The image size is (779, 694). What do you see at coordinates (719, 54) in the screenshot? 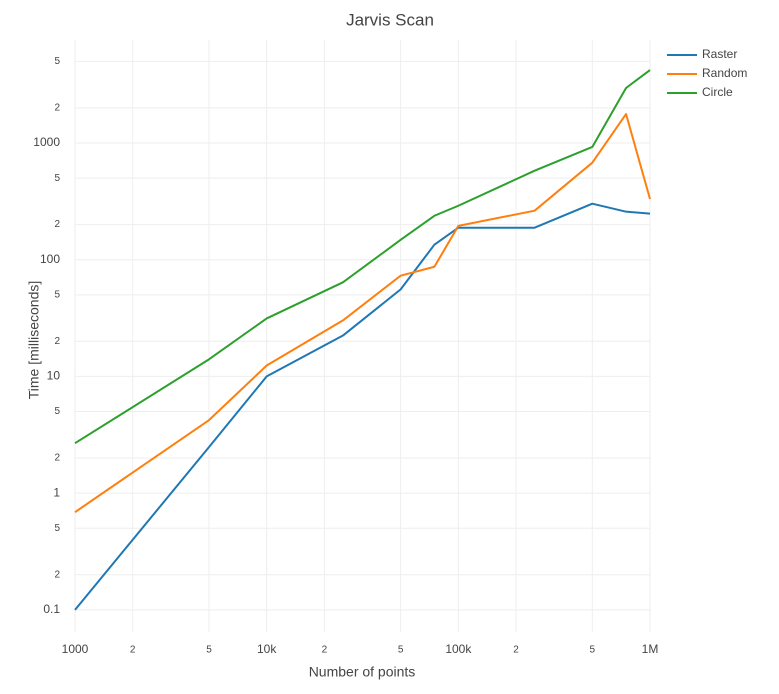
I see `legend-label: Raster` at bounding box center [719, 54].